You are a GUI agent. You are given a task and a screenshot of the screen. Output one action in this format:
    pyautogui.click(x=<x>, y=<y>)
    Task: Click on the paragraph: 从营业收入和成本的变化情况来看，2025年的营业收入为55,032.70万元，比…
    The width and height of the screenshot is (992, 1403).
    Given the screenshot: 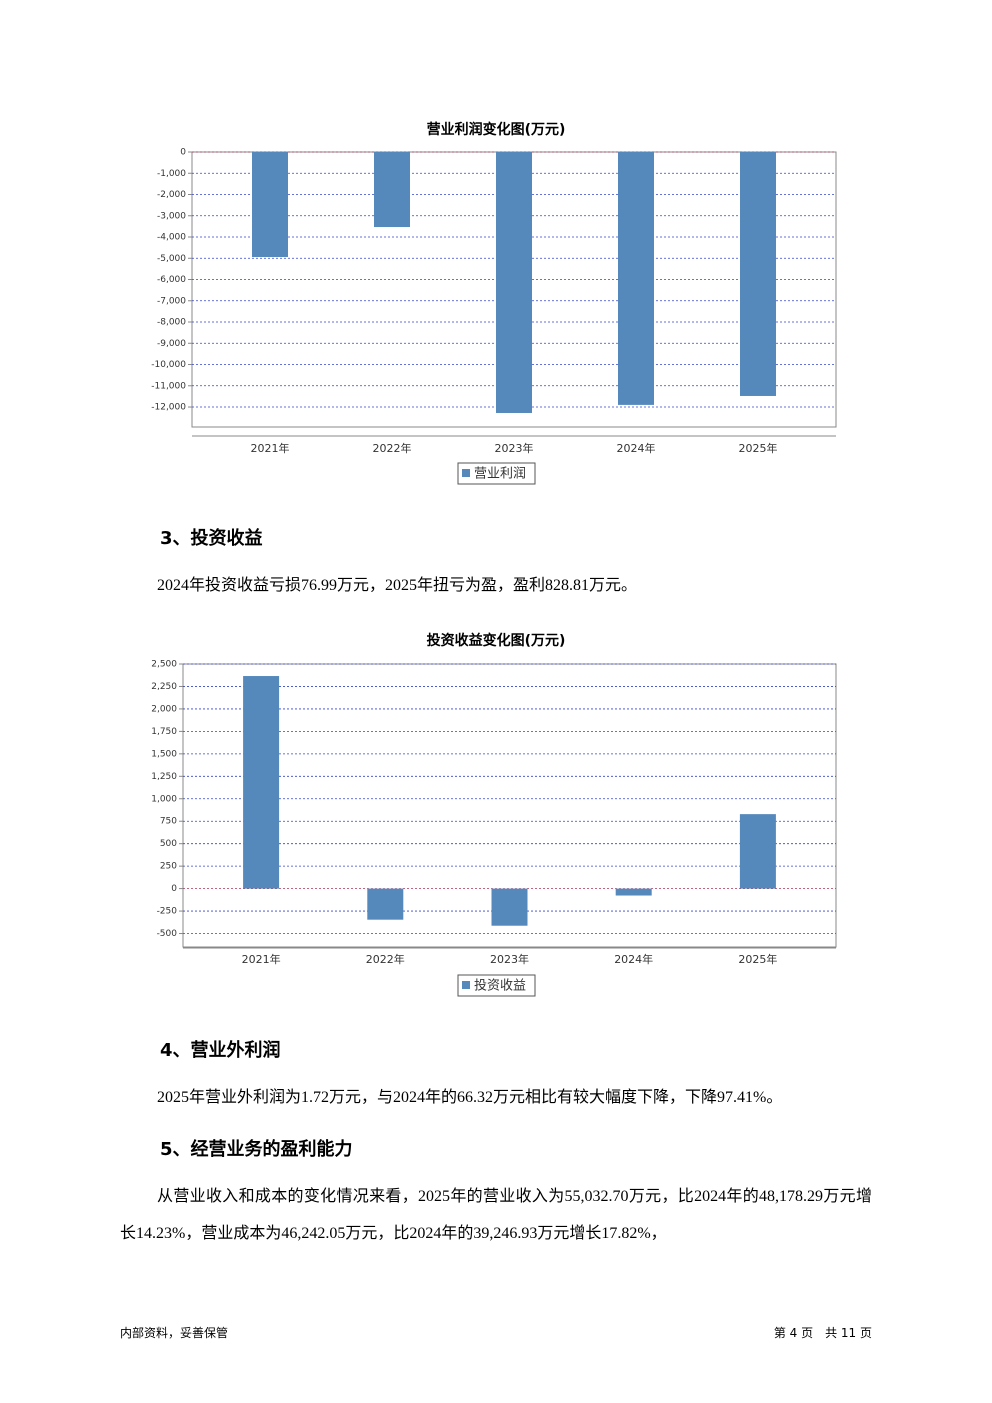 What is the action you would take?
    pyautogui.click(x=496, y=1215)
    